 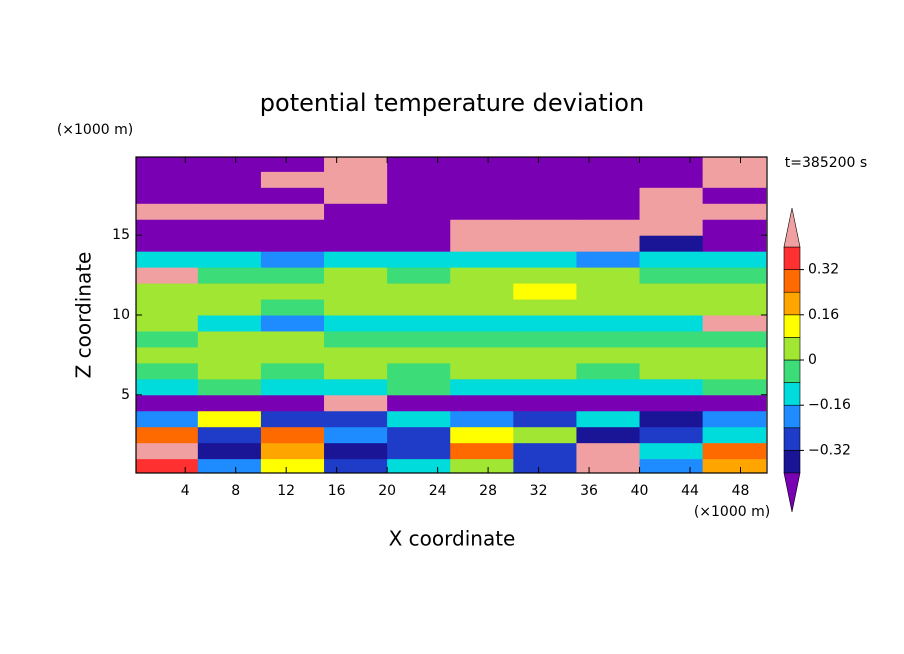 I want to click on colorbar-over, so click(x=792, y=227).